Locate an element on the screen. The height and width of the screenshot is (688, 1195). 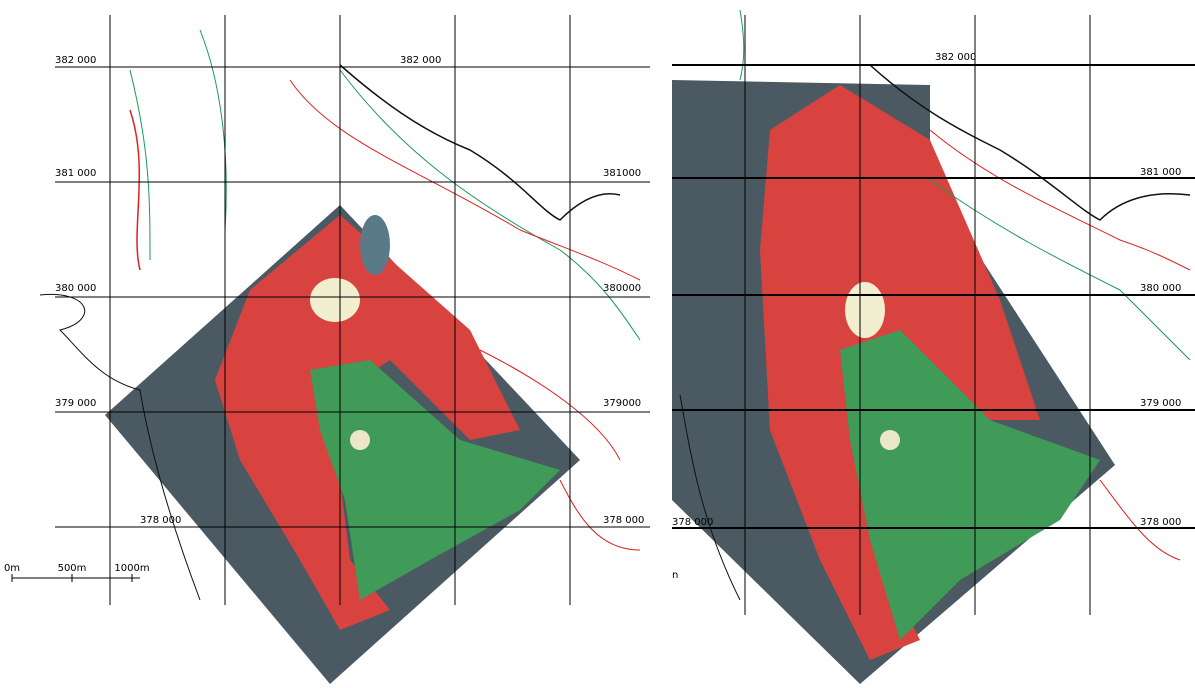
scale-label: 0m is located at coordinates (12, 568).